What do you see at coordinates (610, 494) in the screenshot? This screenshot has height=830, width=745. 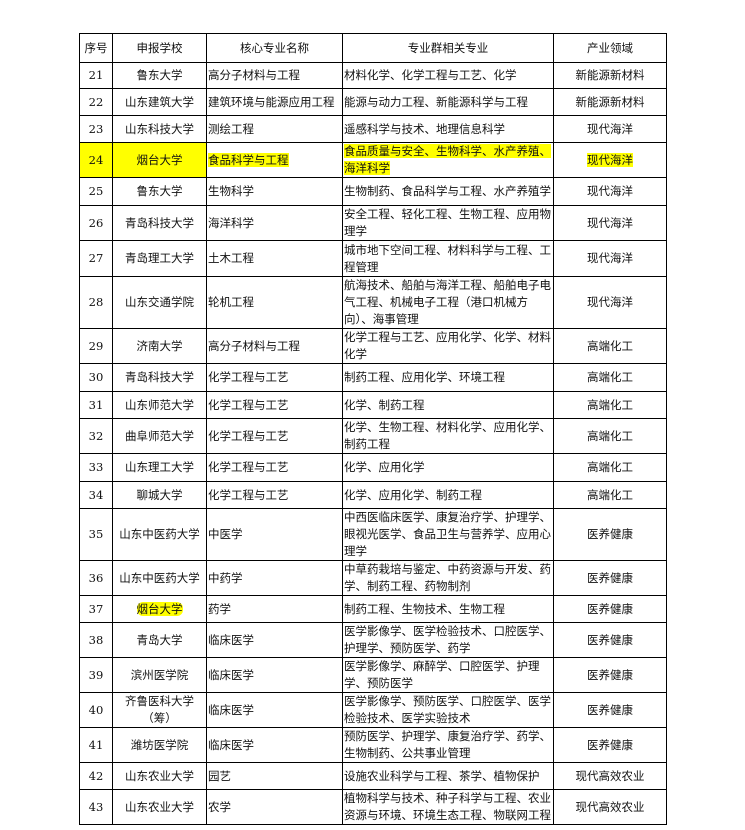 I see `industry-cell-text: 高端化工` at bounding box center [610, 494].